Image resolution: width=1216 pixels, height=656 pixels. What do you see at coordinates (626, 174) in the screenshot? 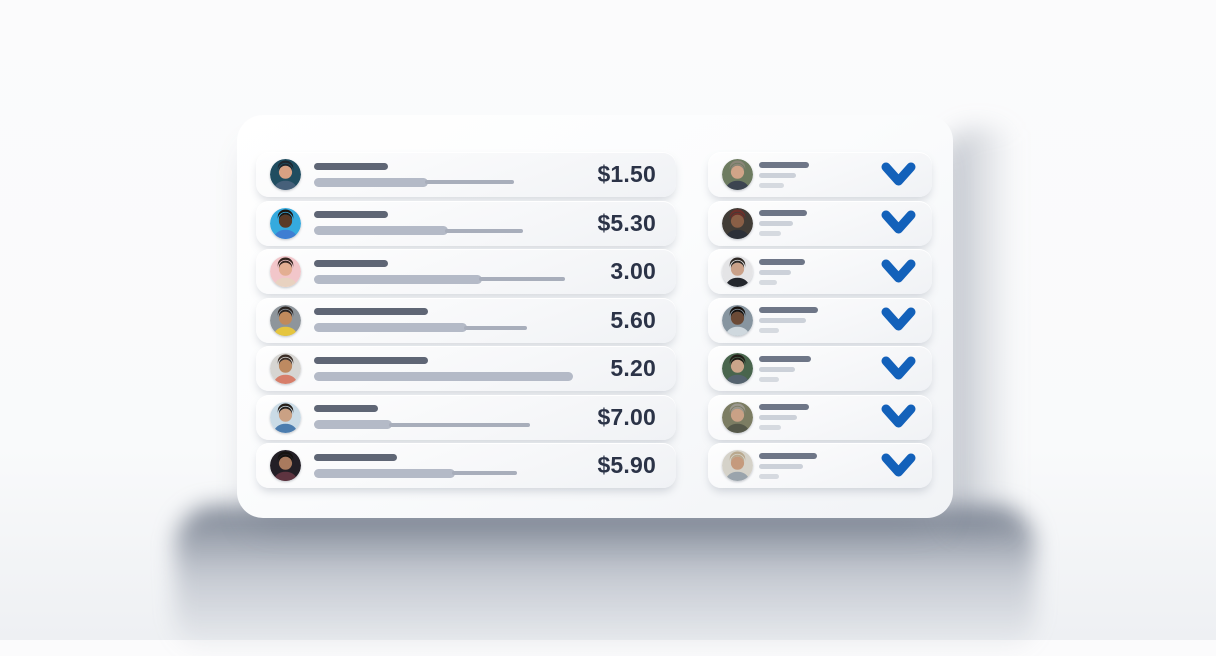
I see `price-value: $1.50` at bounding box center [626, 174].